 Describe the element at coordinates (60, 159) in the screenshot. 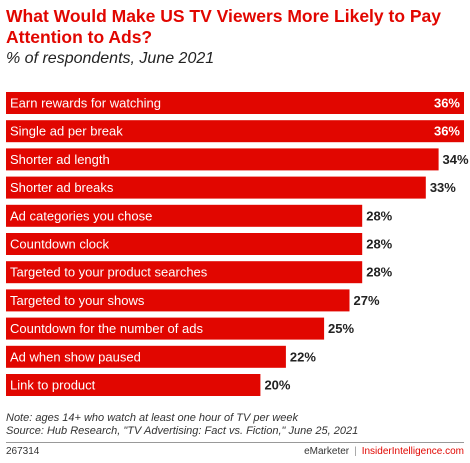

I see `category-label: Shorter ad length` at that location.